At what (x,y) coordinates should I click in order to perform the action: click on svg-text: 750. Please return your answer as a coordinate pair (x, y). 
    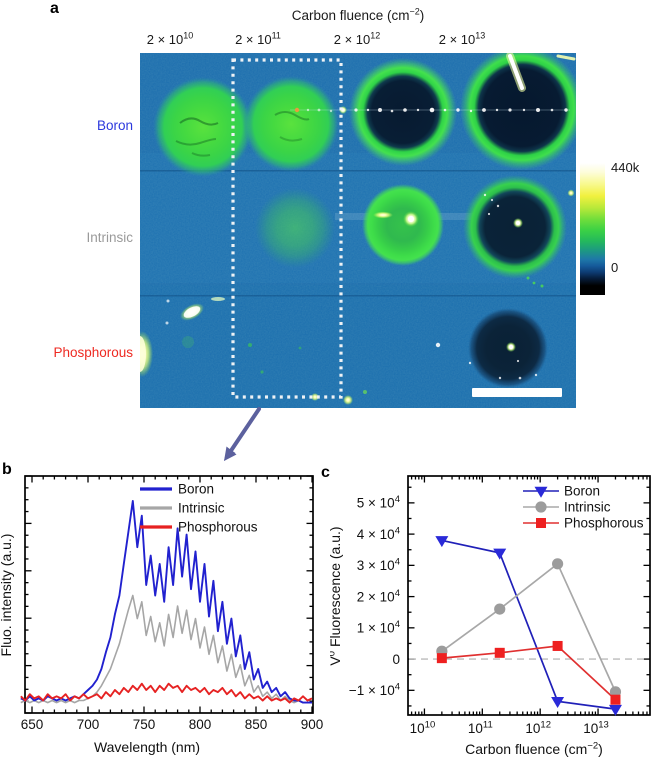
    Looking at the image, I should click on (144, 724).